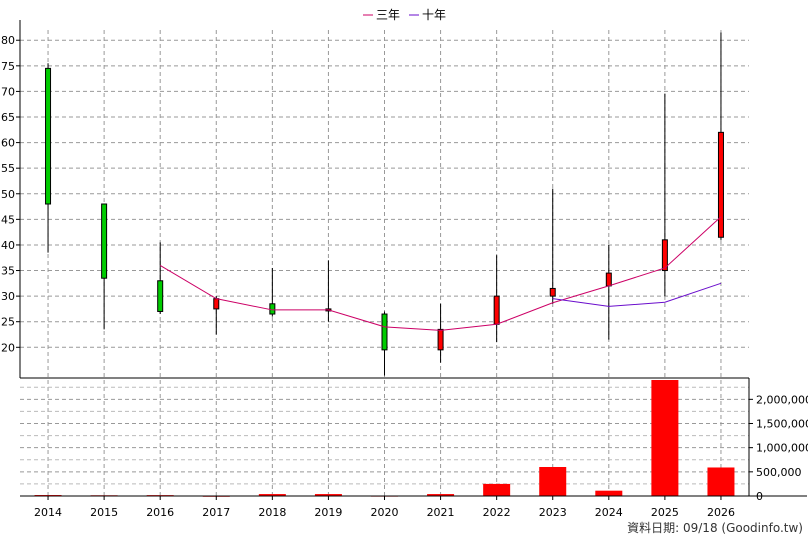  What do you see at coordinates (385, 512) in the screenshot?
I see `x-tick-label: 2020` at bounding box center [385, 512].